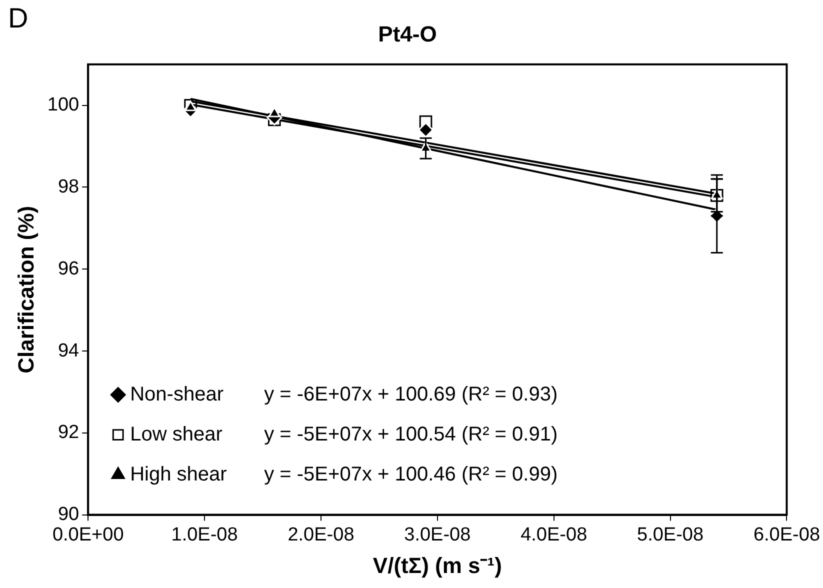 The image size is (823, 588). What do you see at coordinates (69, 351) in the screenshot?
I see `y-tick-label: 94` at bounding box center [69, 351].